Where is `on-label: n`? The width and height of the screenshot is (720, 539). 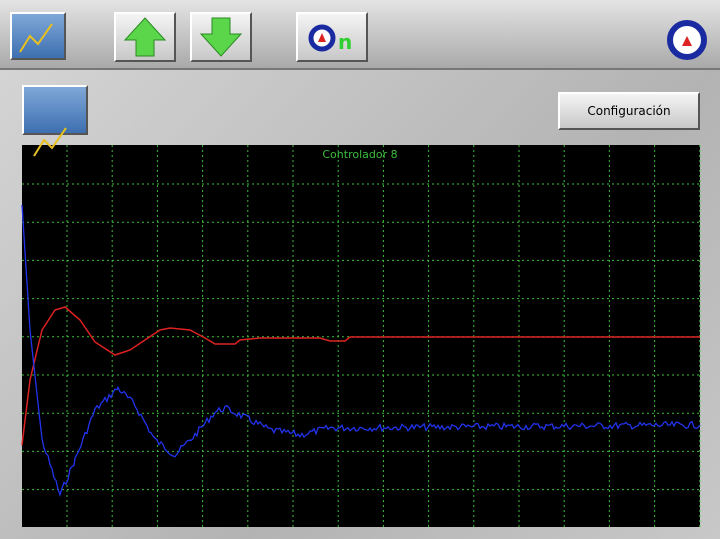 on-label: n is located at coordinates (345, 42).